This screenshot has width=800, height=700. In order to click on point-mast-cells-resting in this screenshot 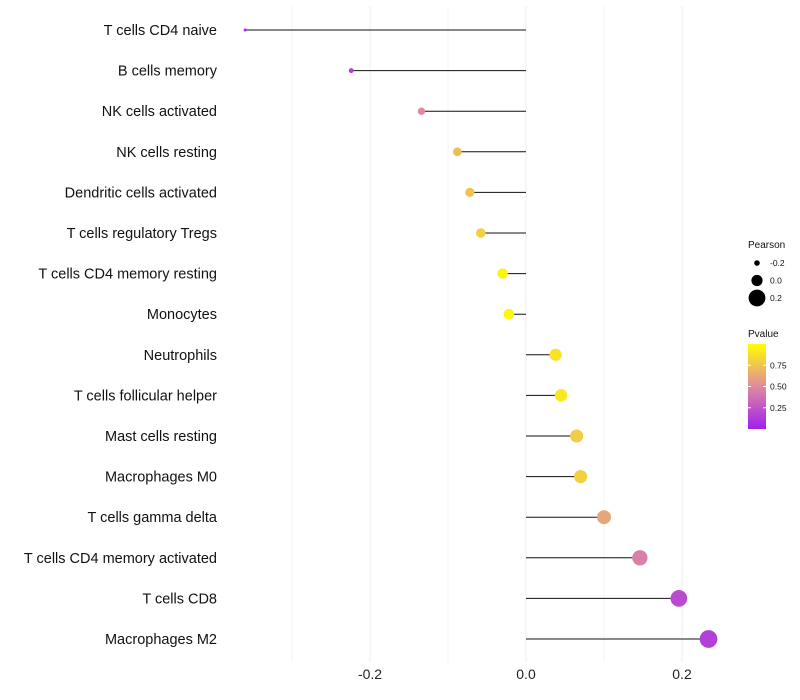, I will do `click(577, 436)`.